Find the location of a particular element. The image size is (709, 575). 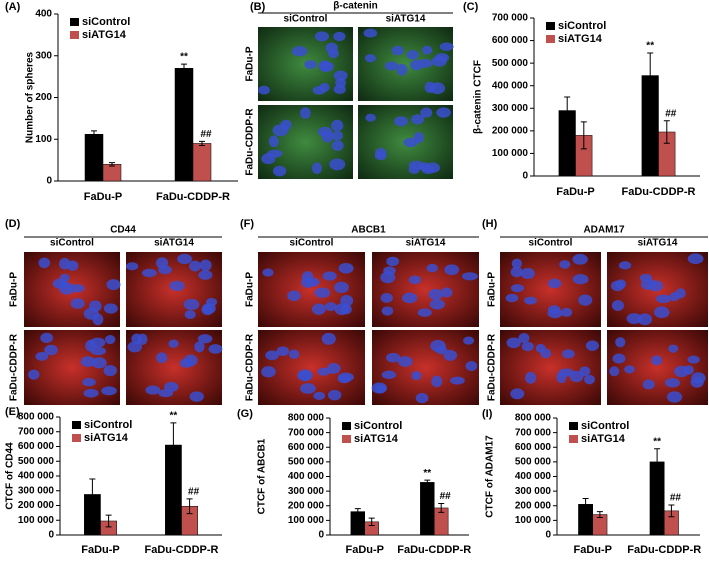

y-axis-label: CTCF of ADAM17 is located at coordinates (490, 476).